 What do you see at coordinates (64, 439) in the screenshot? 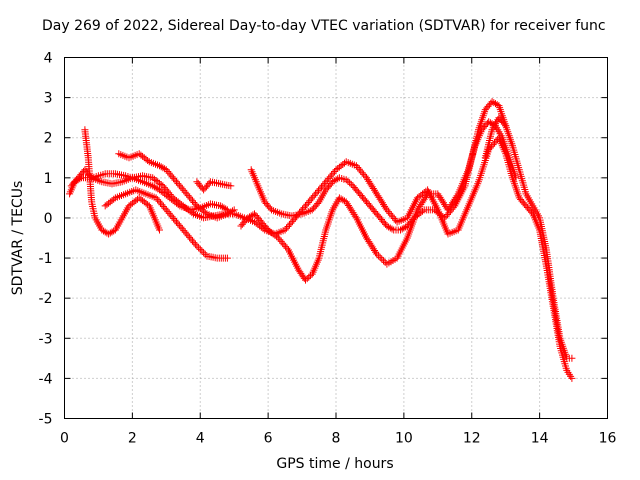
I see `x-tick-label: 0` at bounding box center [64, 439].